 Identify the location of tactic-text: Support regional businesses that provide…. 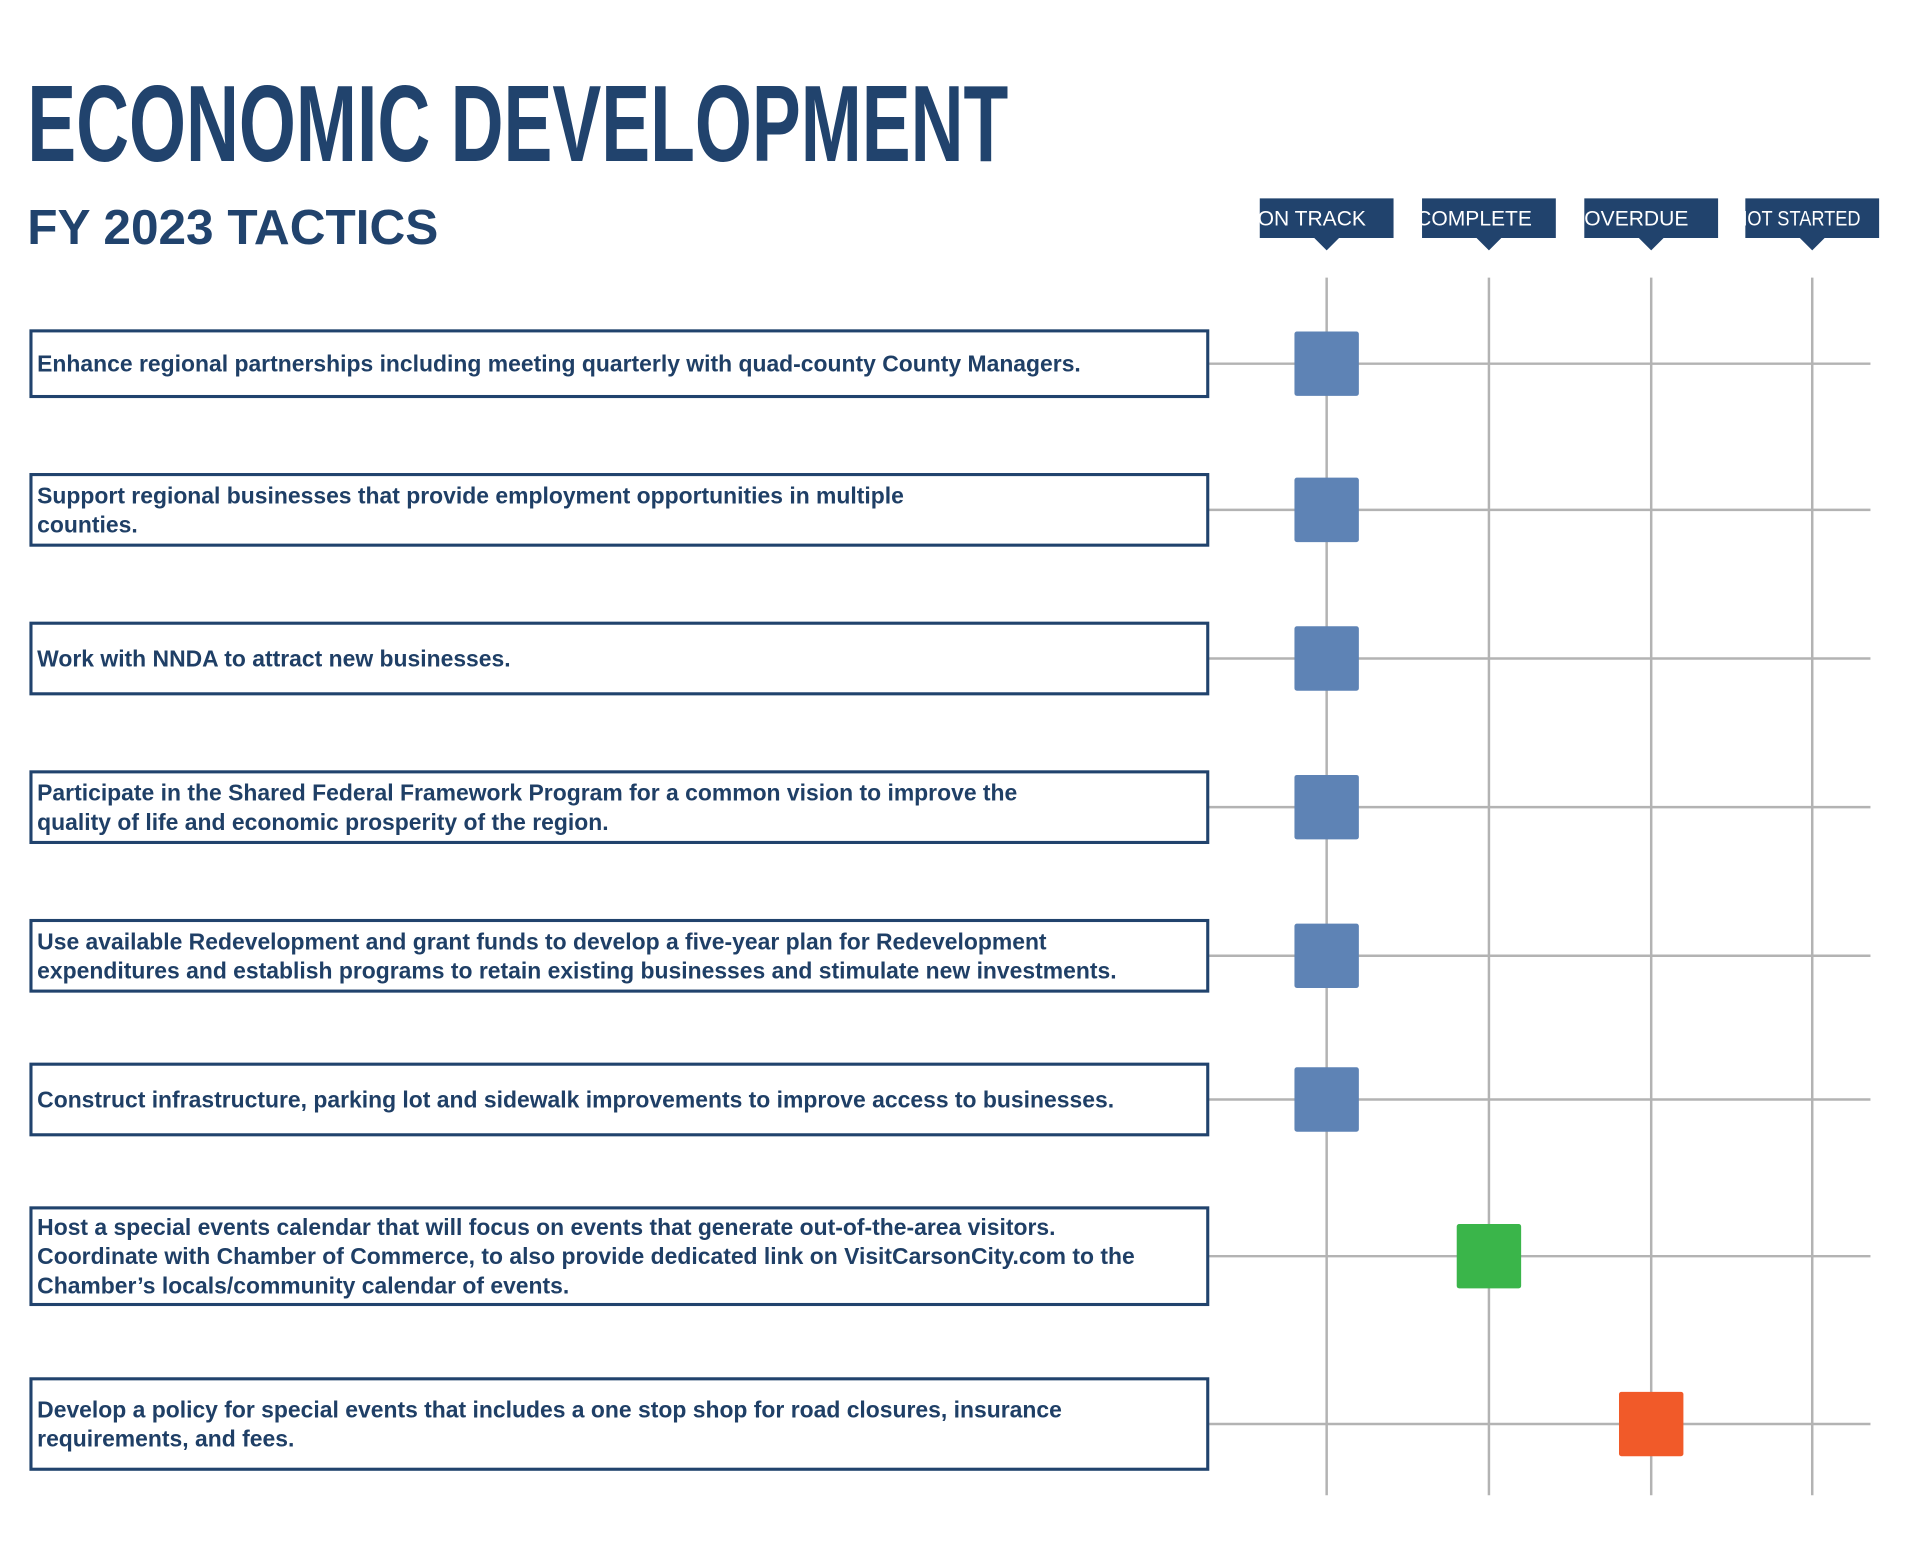
(470, 495).